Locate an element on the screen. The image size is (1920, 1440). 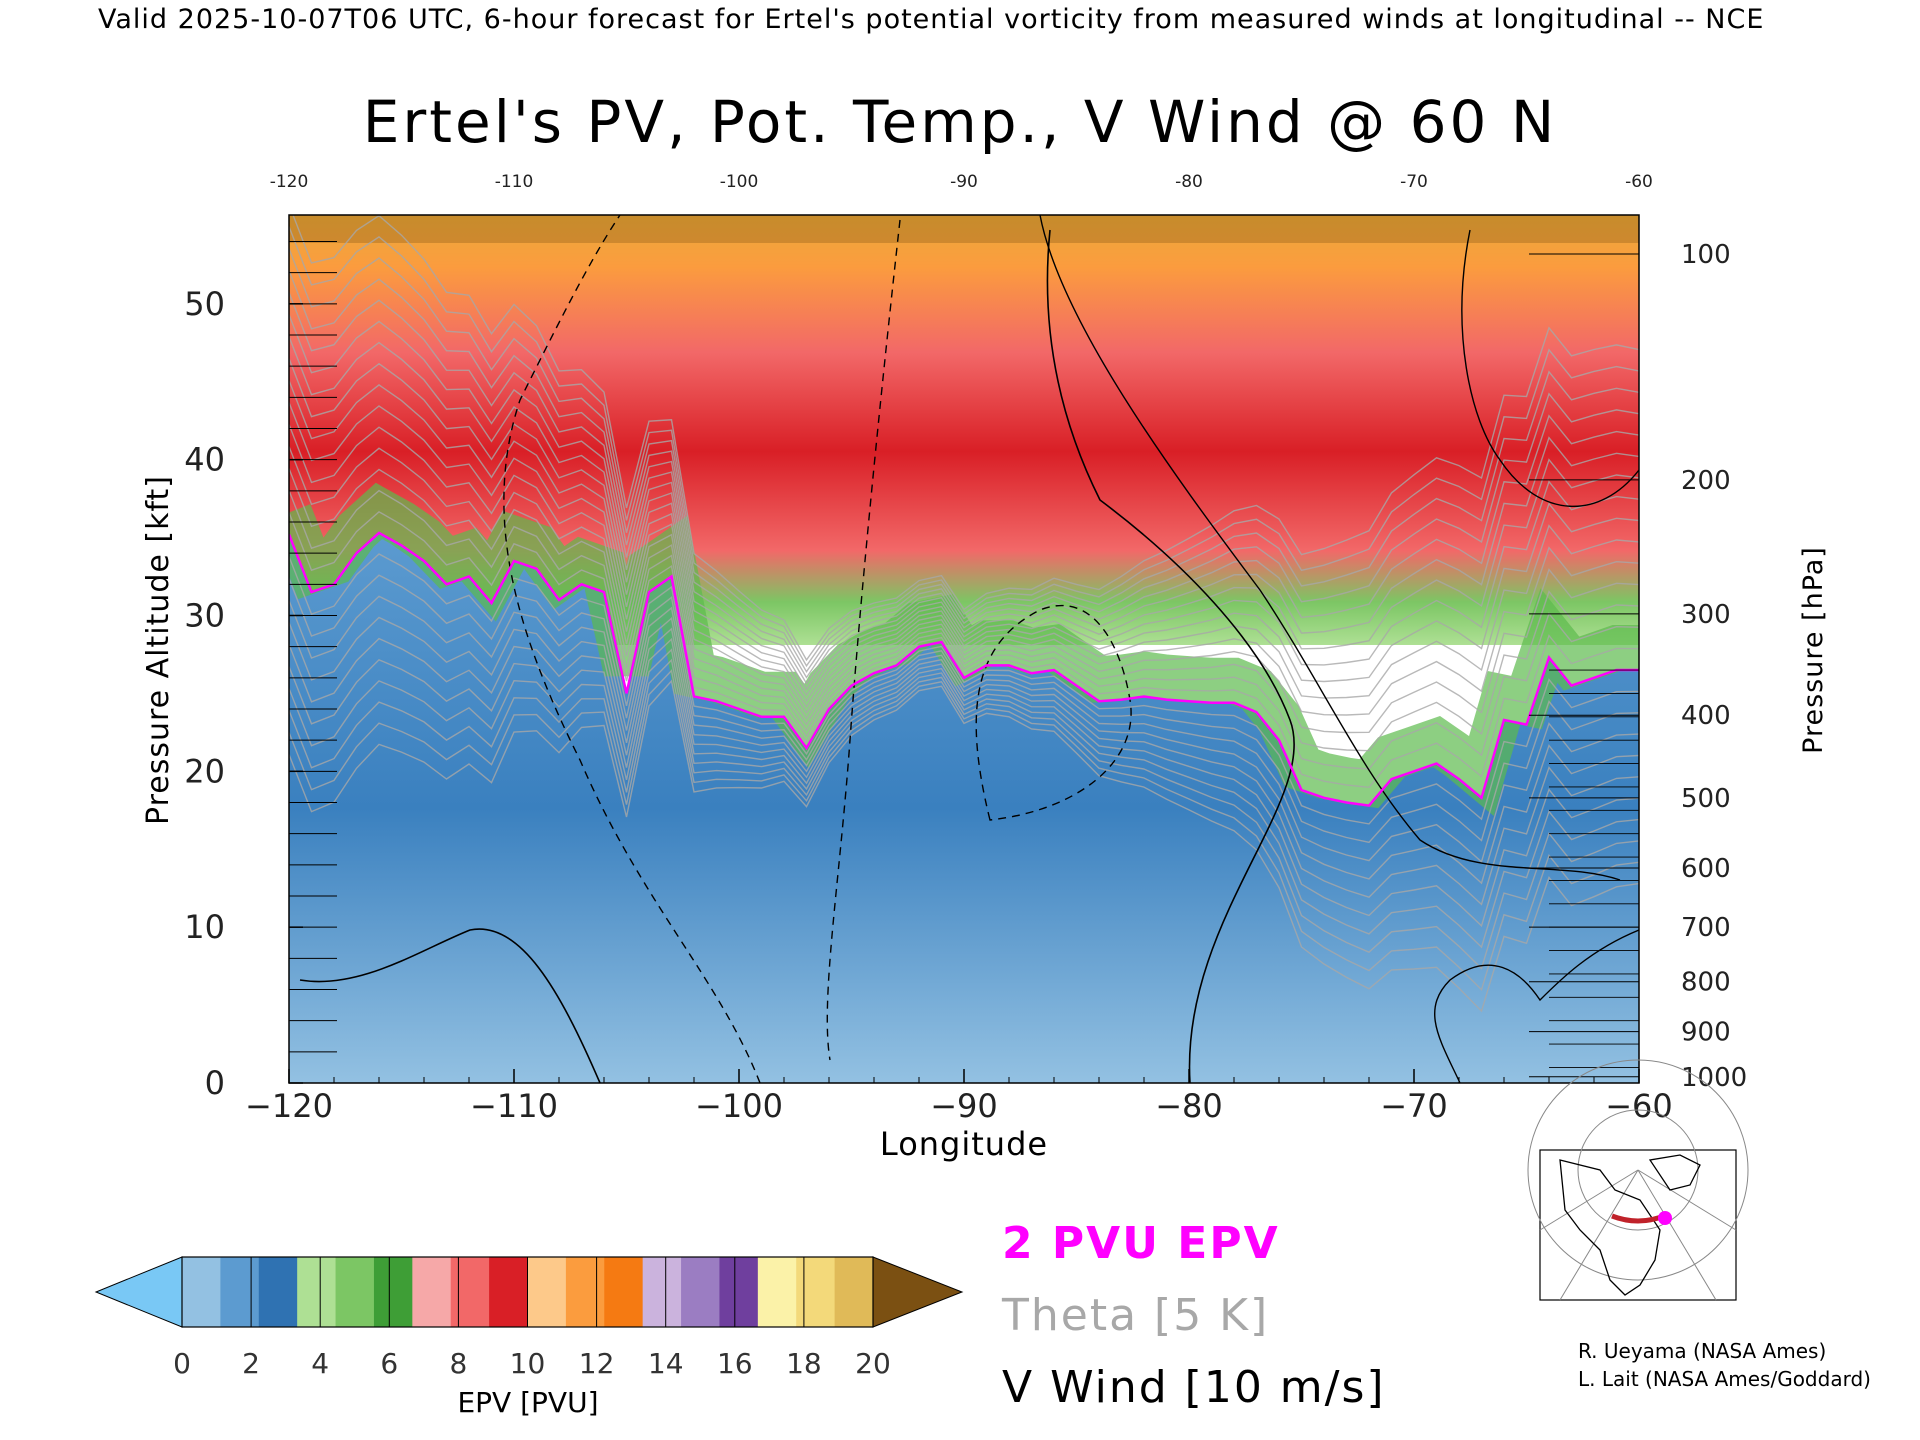
vwind-contour-negative is located at coordinates (632, 649).